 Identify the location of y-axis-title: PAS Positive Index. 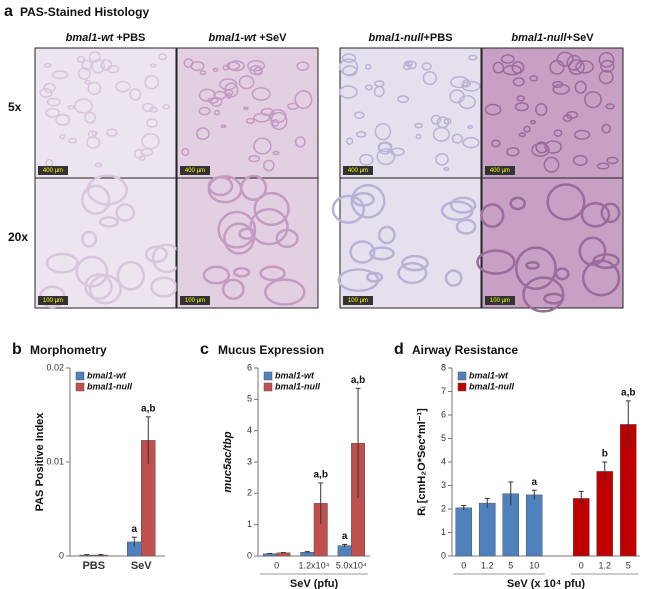
(40, 462).